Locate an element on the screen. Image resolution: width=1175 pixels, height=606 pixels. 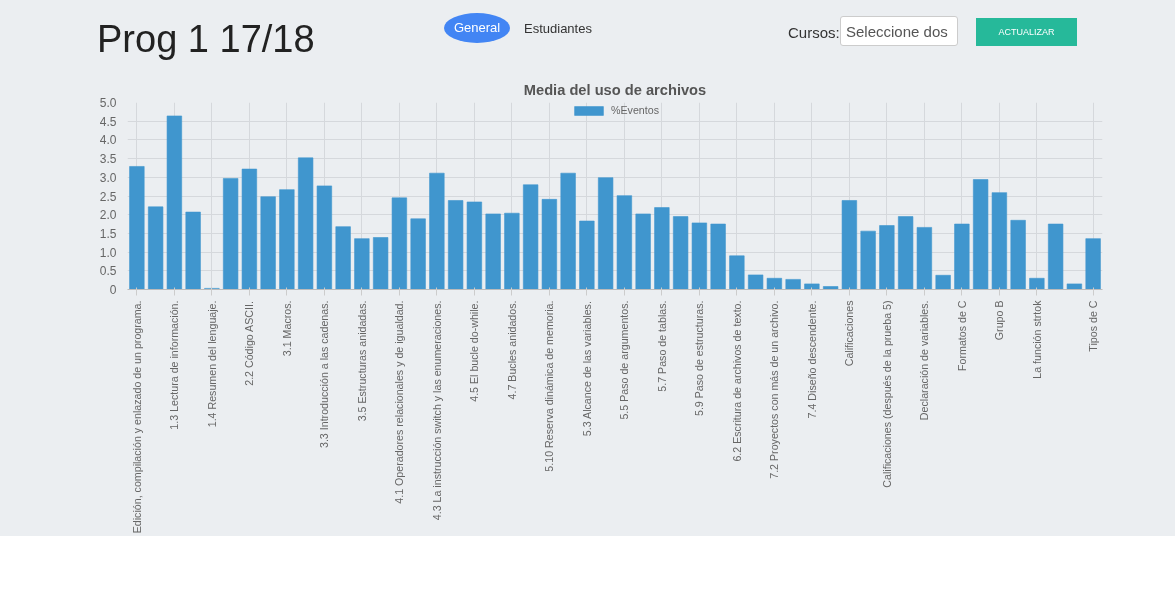
text: Estudiantes is located at coordinates (558, 29).